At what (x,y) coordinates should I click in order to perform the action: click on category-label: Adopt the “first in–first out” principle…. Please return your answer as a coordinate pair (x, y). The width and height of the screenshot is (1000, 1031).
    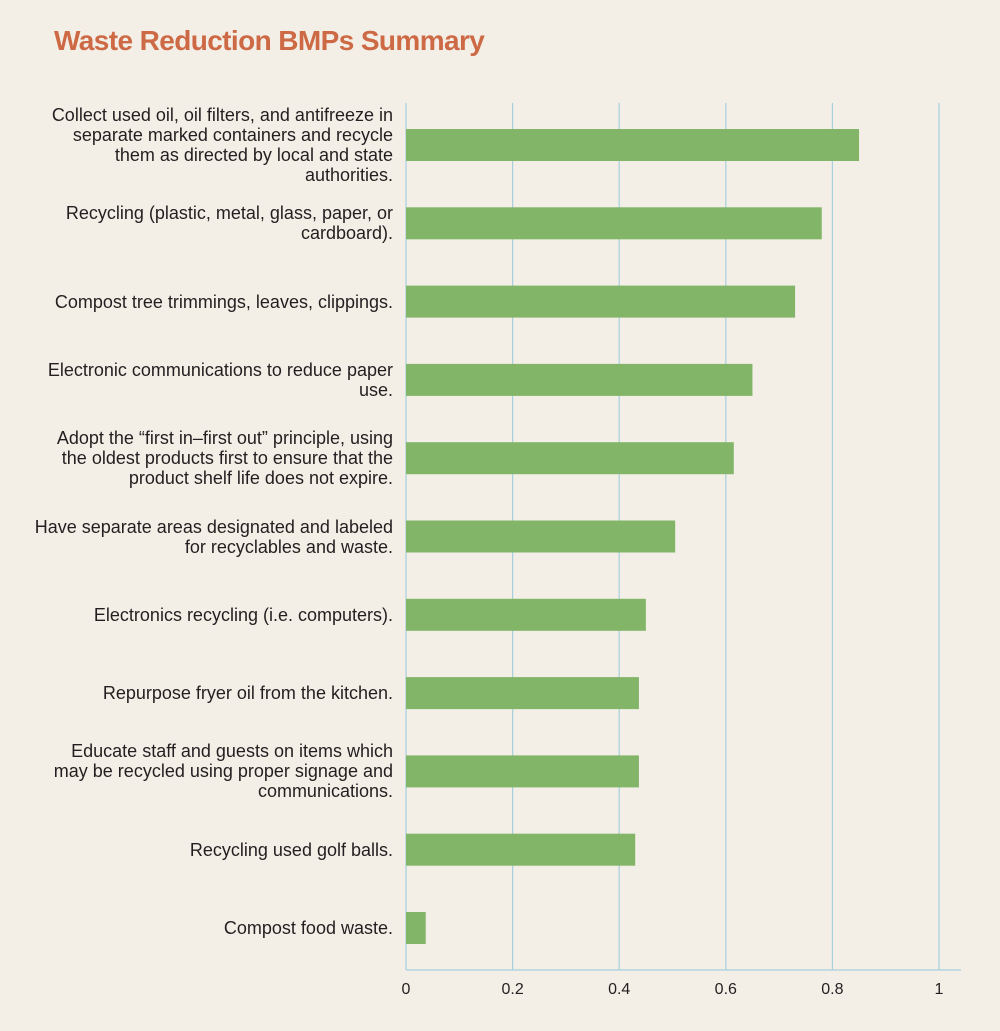
    Looking at the image, I should click on (224, 458).